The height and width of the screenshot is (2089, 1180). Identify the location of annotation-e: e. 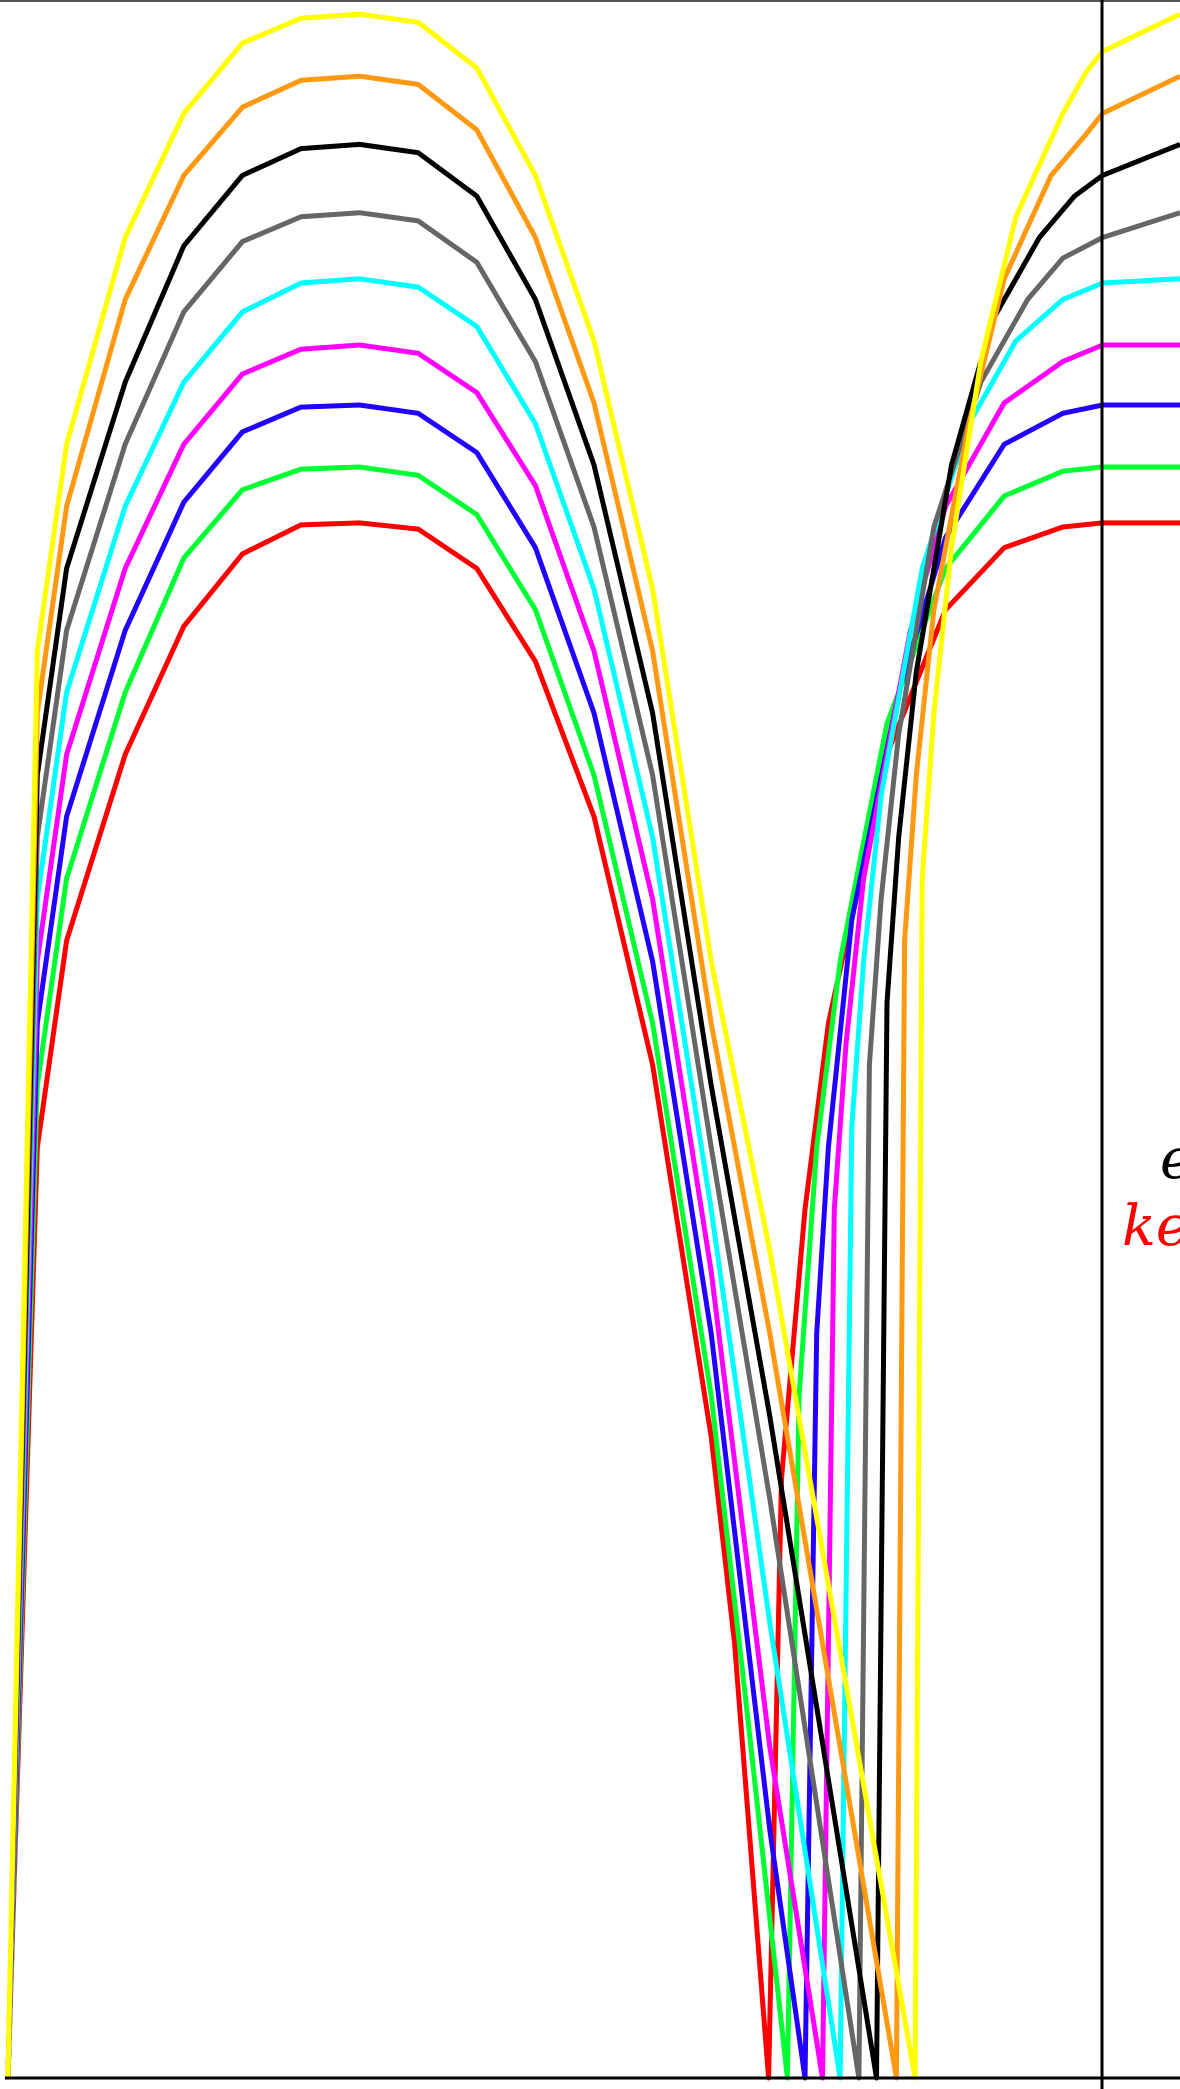
(1170, 1159).